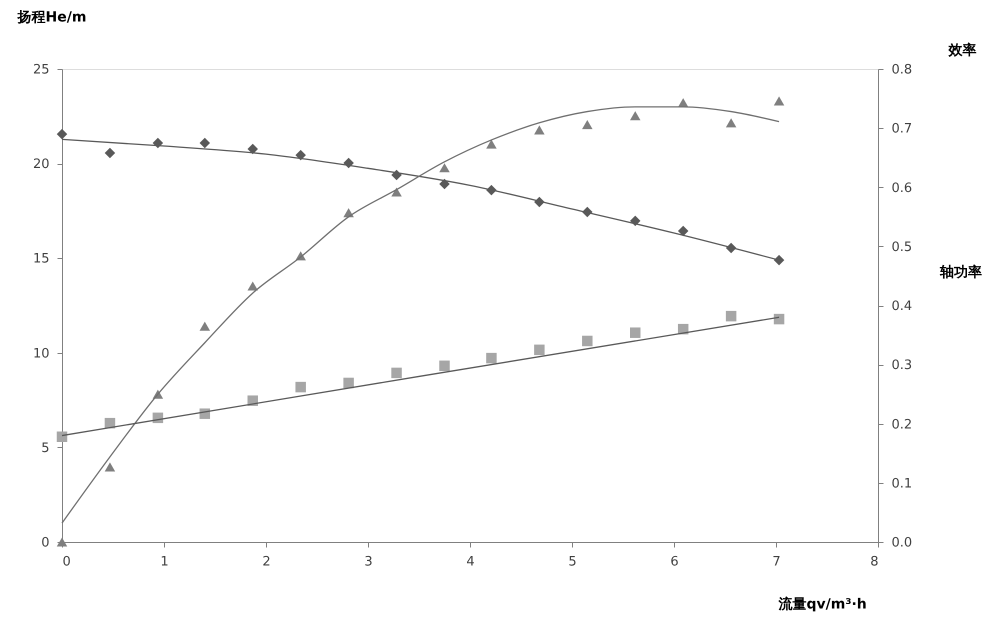 This screenshot has width=993, height=621. Describe the element at coordinates (572, 562) in the screenshot. I see `x-tick-label: 5` at that location.